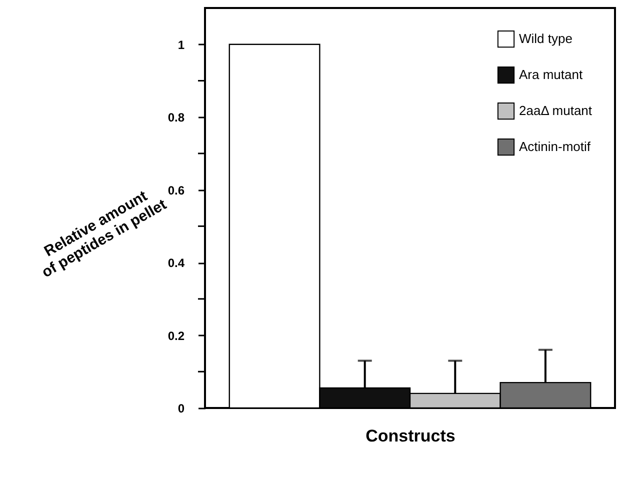 The image size is (631, 479). What do you see at coordinates (555, 110) in the screenshot?
I see `legend-label: 2aaΔ mutant` at bounding box center [555, 110].